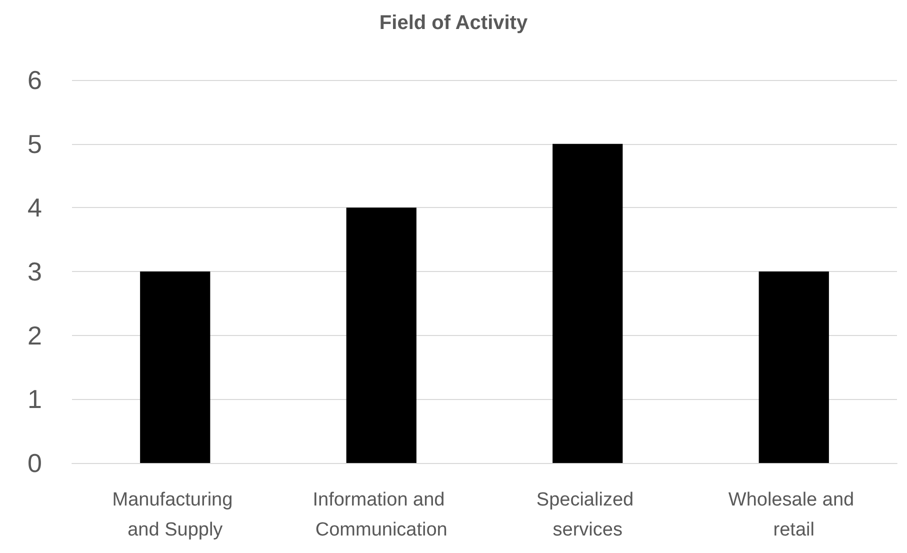 Image resolution: width=907 pixels, height=553 pixels. What do you see at coordinates (35, 271) in the screenshot?
I see `y-tick-label: 3` at bounding box center [35, 271].